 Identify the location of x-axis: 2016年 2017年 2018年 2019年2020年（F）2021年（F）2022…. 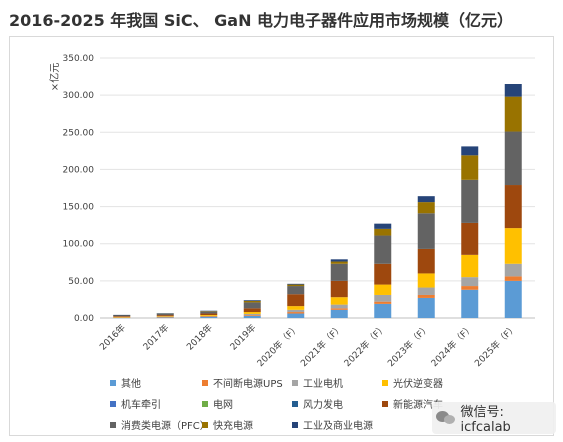
(308, 345).